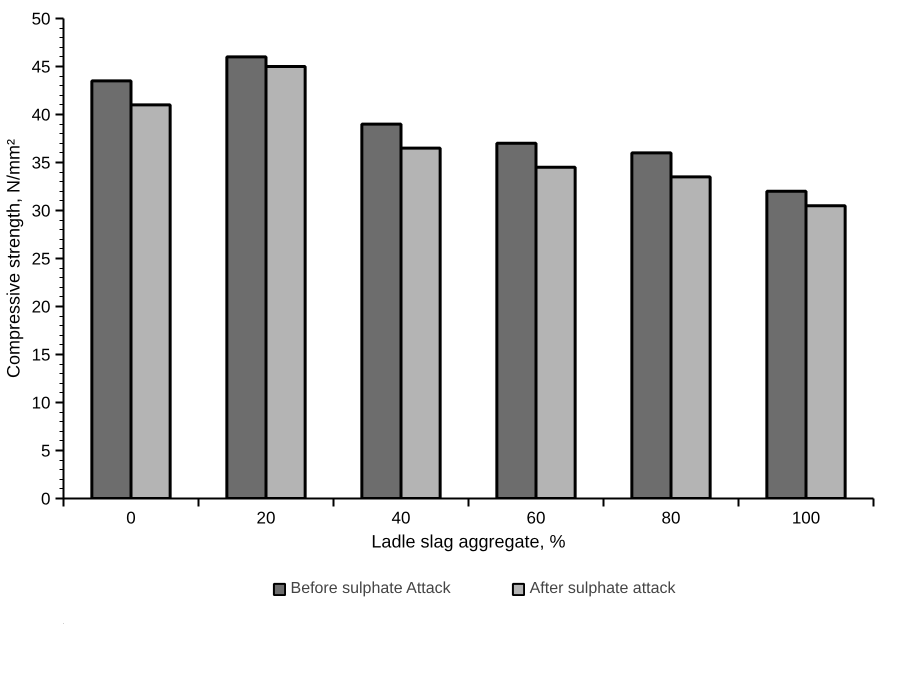 The width and height of the screenshot is (924, 689). What do you see at coordinates (41, 163) in the screenshot?
I see `y-tick-label: 35` at bounding box center [41, 163].